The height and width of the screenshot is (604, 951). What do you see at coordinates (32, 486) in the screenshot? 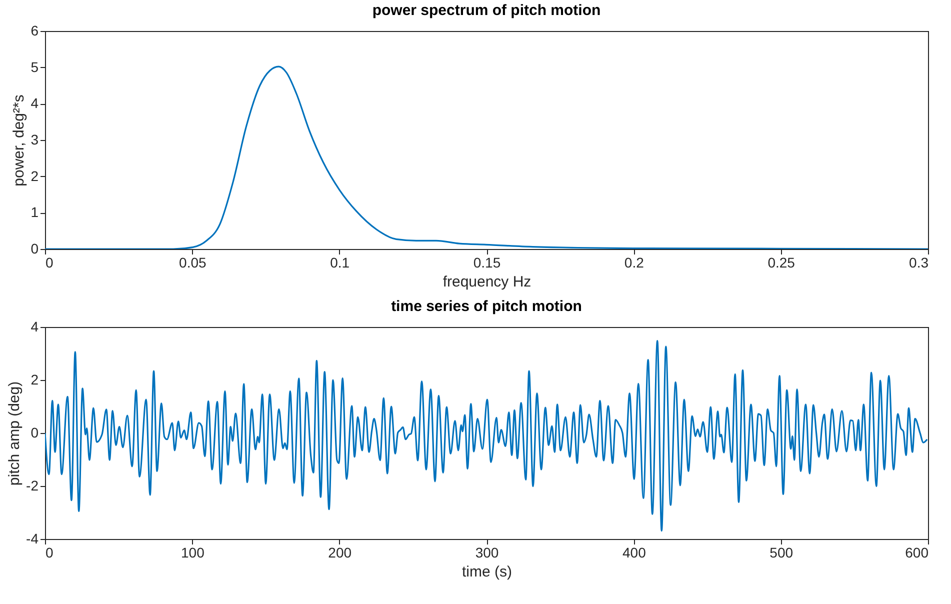
I see `y-tick-label: -2` at bounding box center [32, 486].